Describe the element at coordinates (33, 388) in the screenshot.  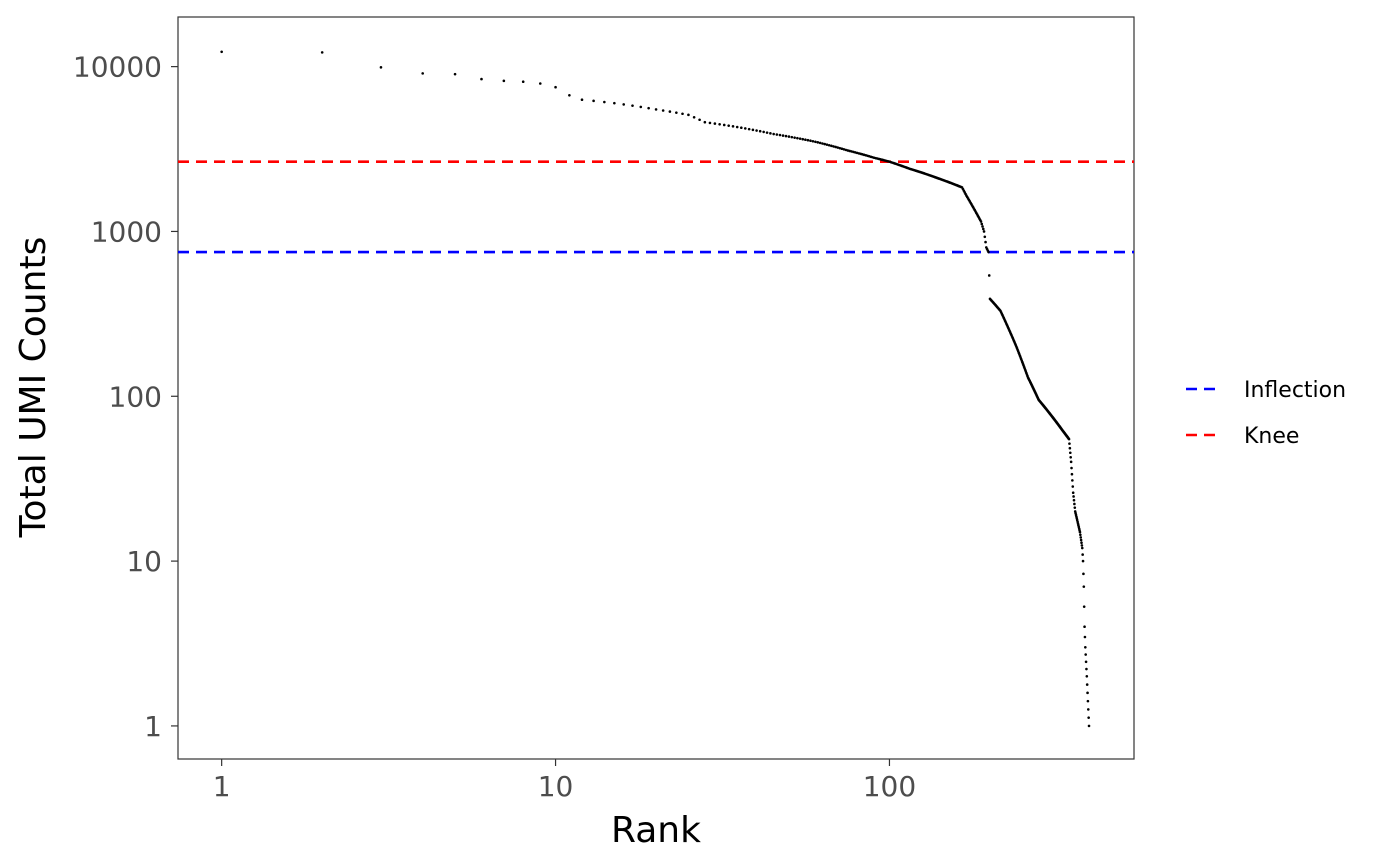
I see `y-axis-title: Total UMI Counts` at that location.